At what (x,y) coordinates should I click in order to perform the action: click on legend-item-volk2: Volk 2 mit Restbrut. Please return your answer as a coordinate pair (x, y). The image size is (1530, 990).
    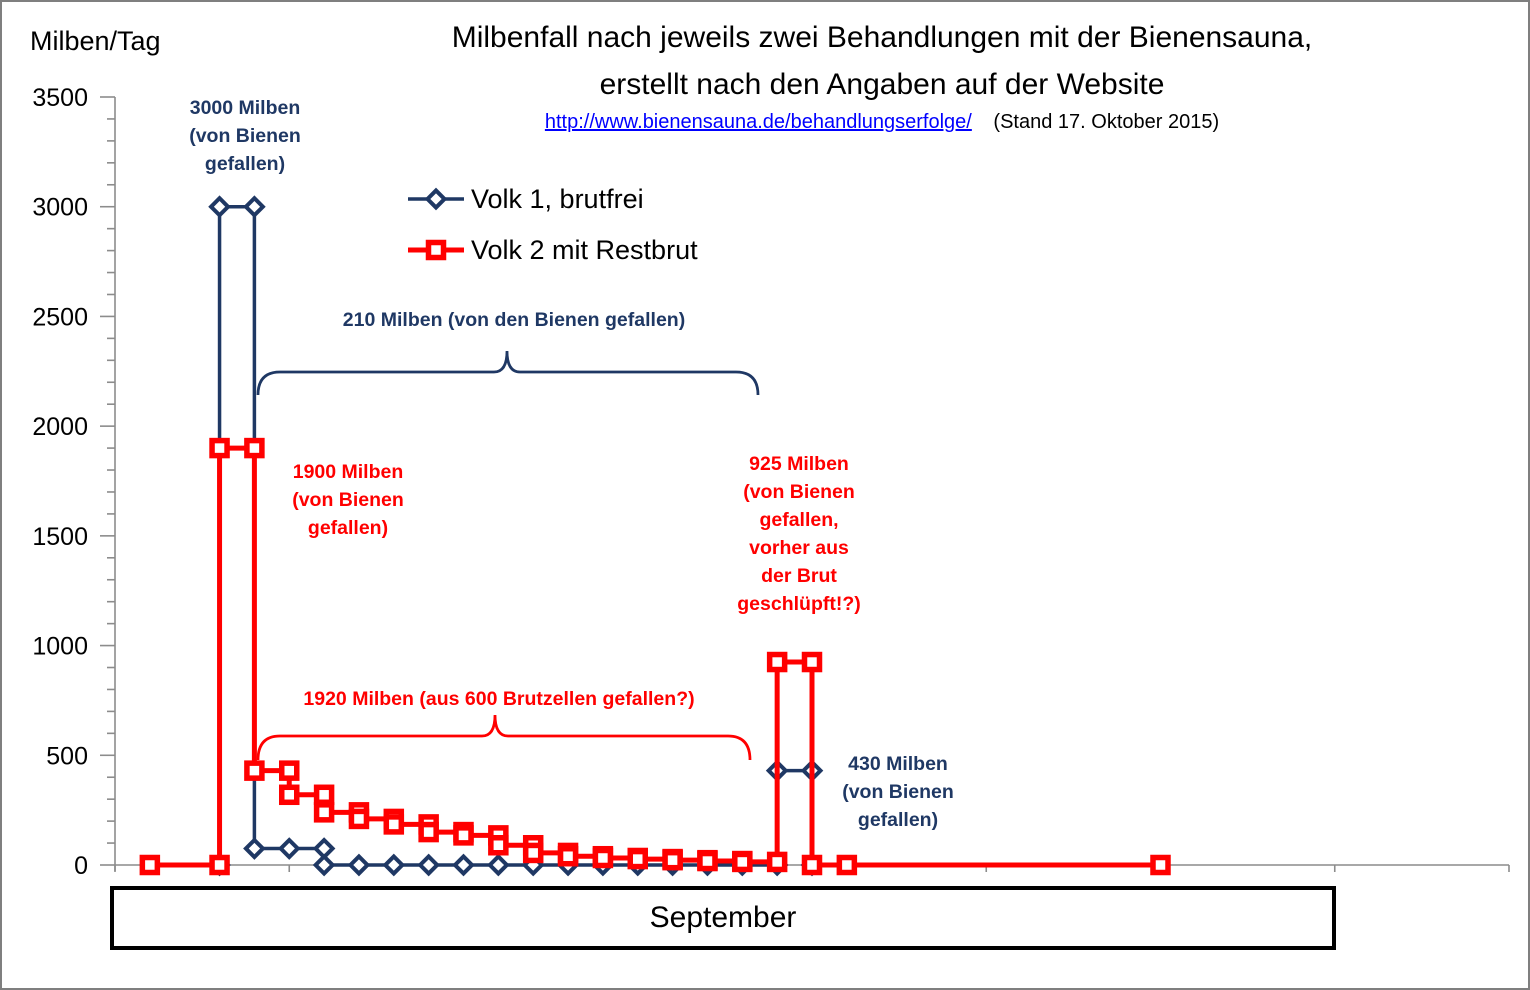
    Looking at the image, I should click on (552, 250).